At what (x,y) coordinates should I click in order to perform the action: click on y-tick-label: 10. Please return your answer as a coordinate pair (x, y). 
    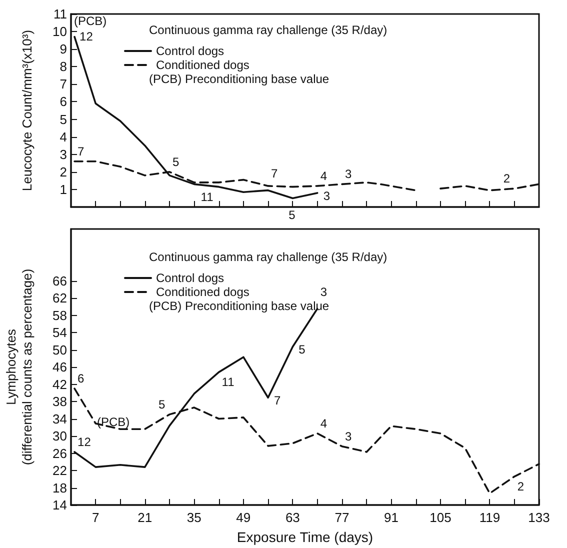
    Looking at the image, I should click on (59, 32).